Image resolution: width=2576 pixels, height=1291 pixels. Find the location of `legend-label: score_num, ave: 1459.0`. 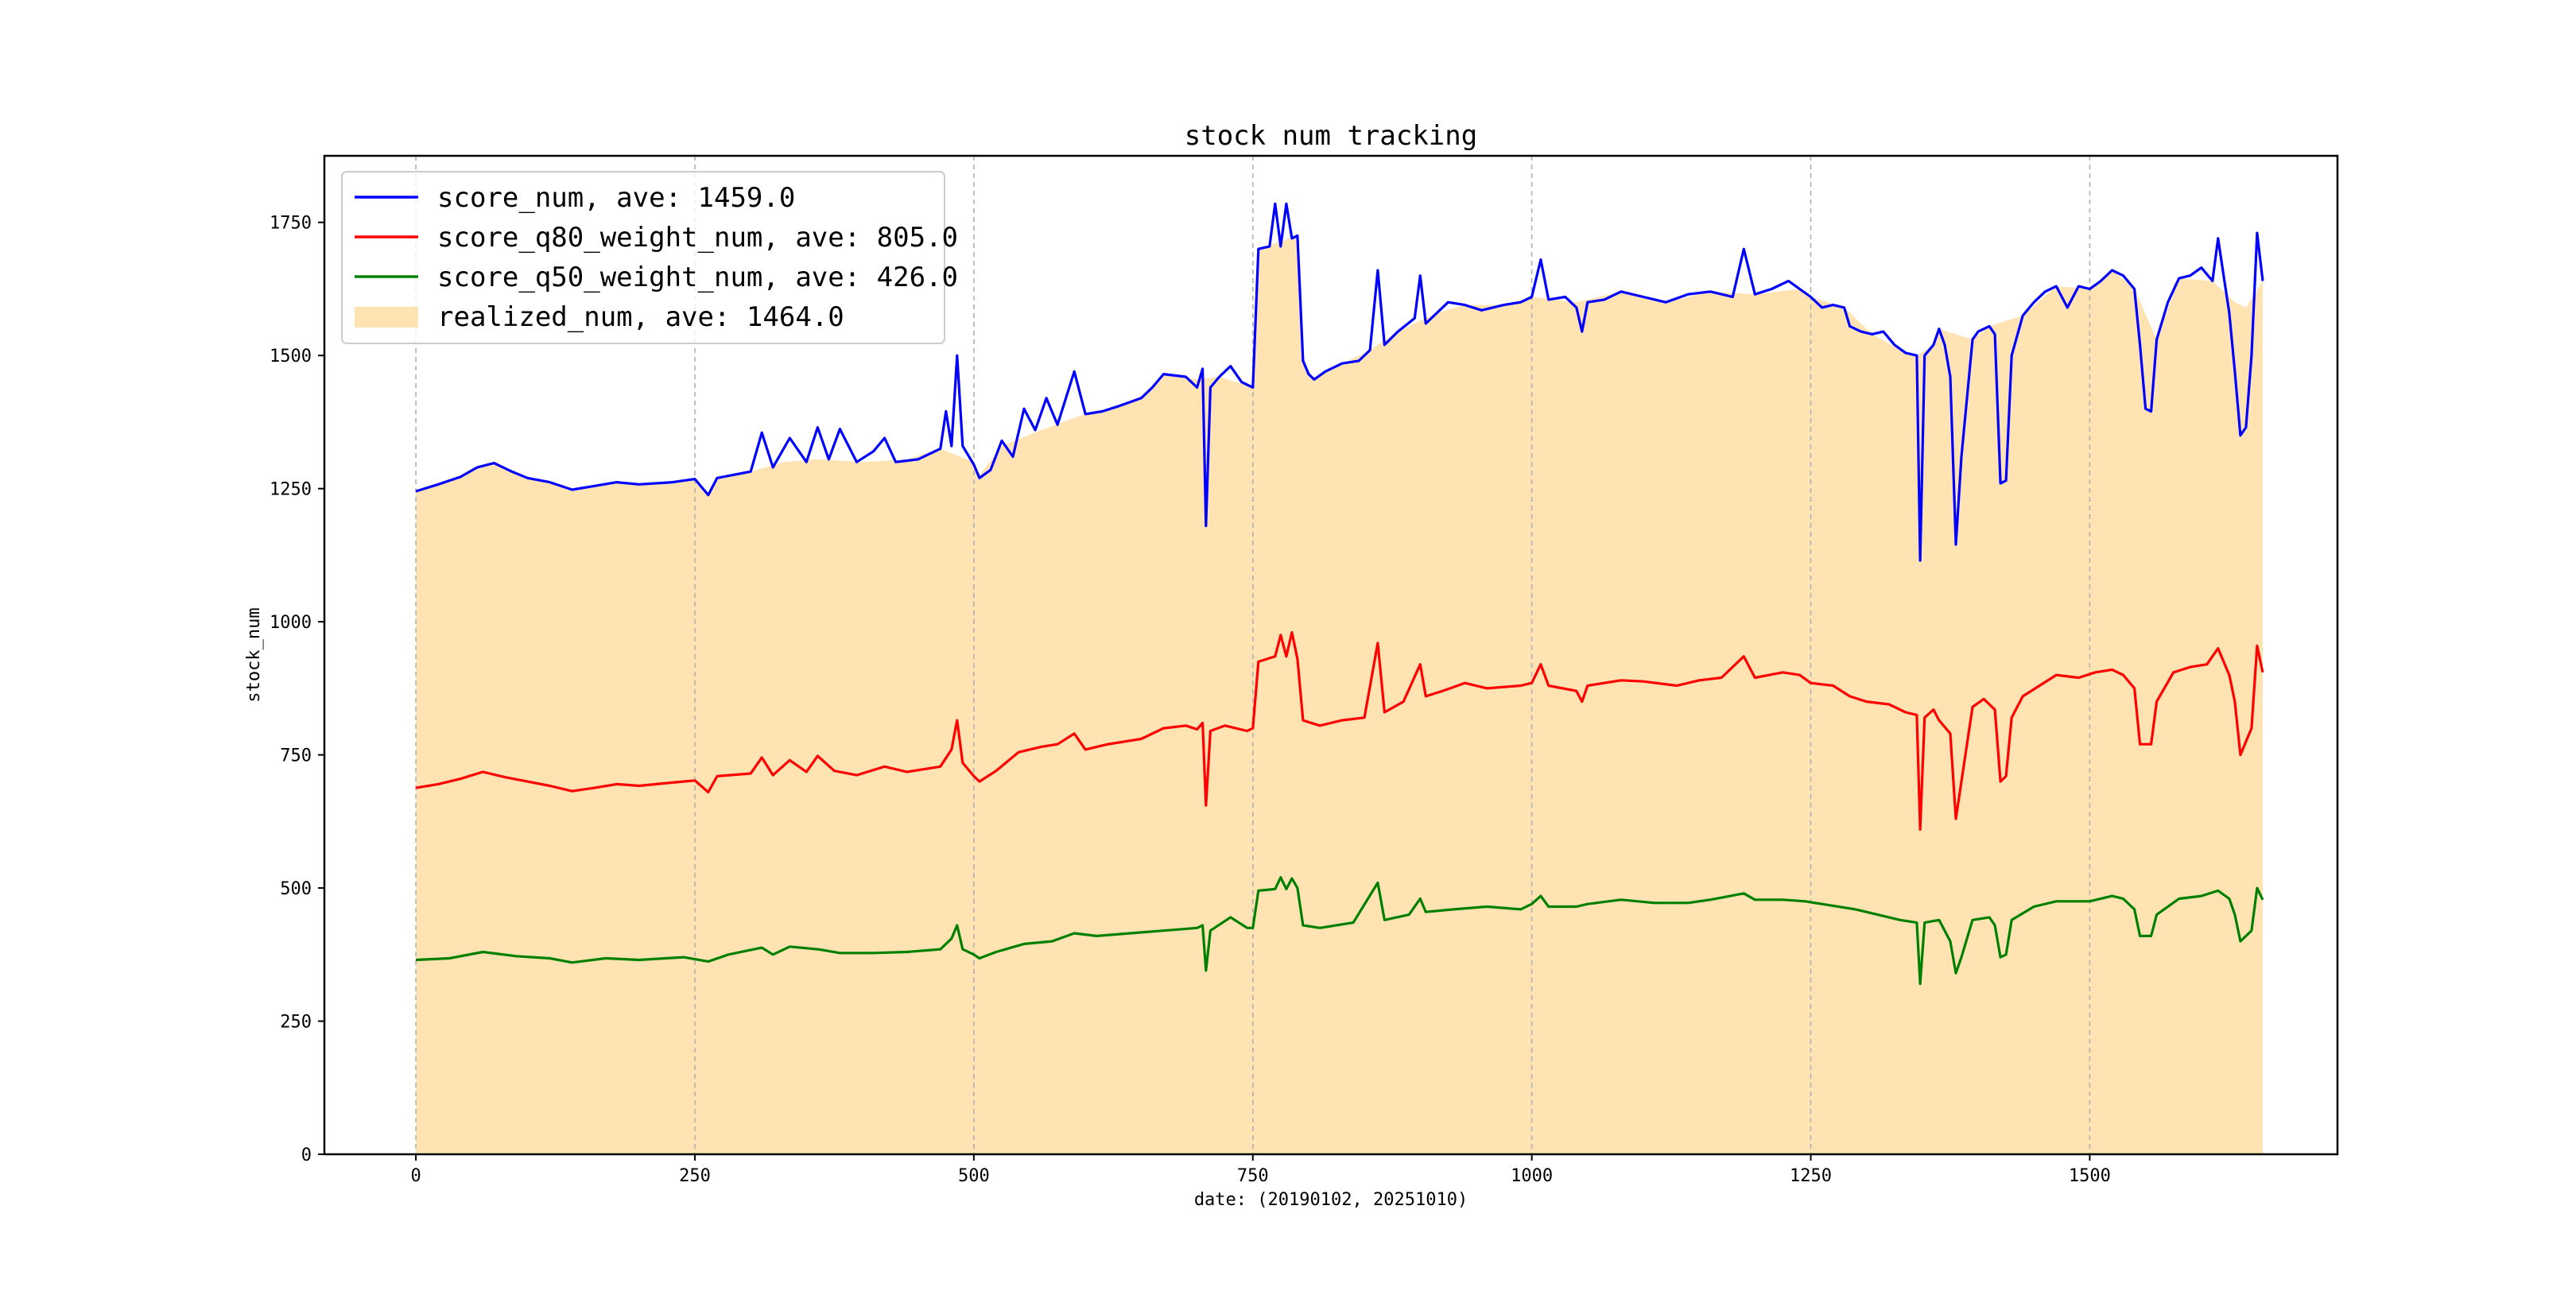

legend-label: score_num, ave: 1459.0 is located at coordinates (616, 198).